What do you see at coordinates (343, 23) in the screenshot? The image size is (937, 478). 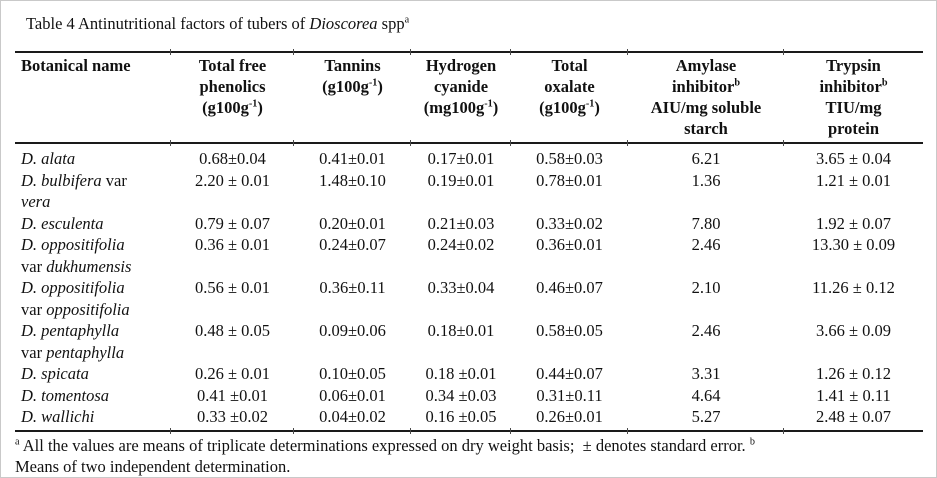 I see `text-segment: Dioscorea` at bounding box center [343, 23].